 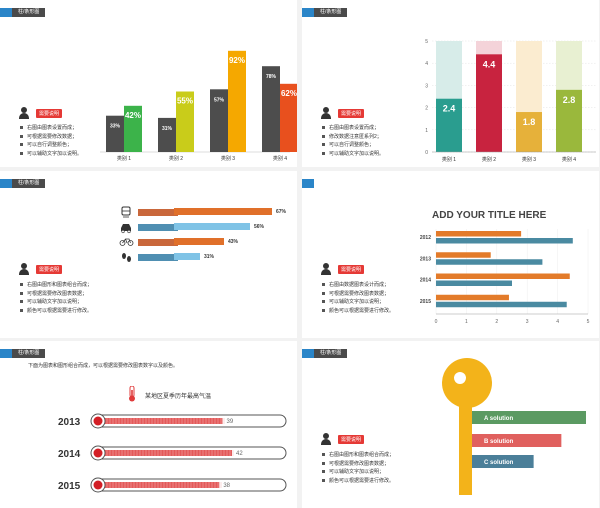 I want to click on bar-chart: 0 1 2 3 4 5 2.4 类别 1 4.4 类别 2 1.8 类别 3 2.8 类别 4, so click(x=510, y=101).